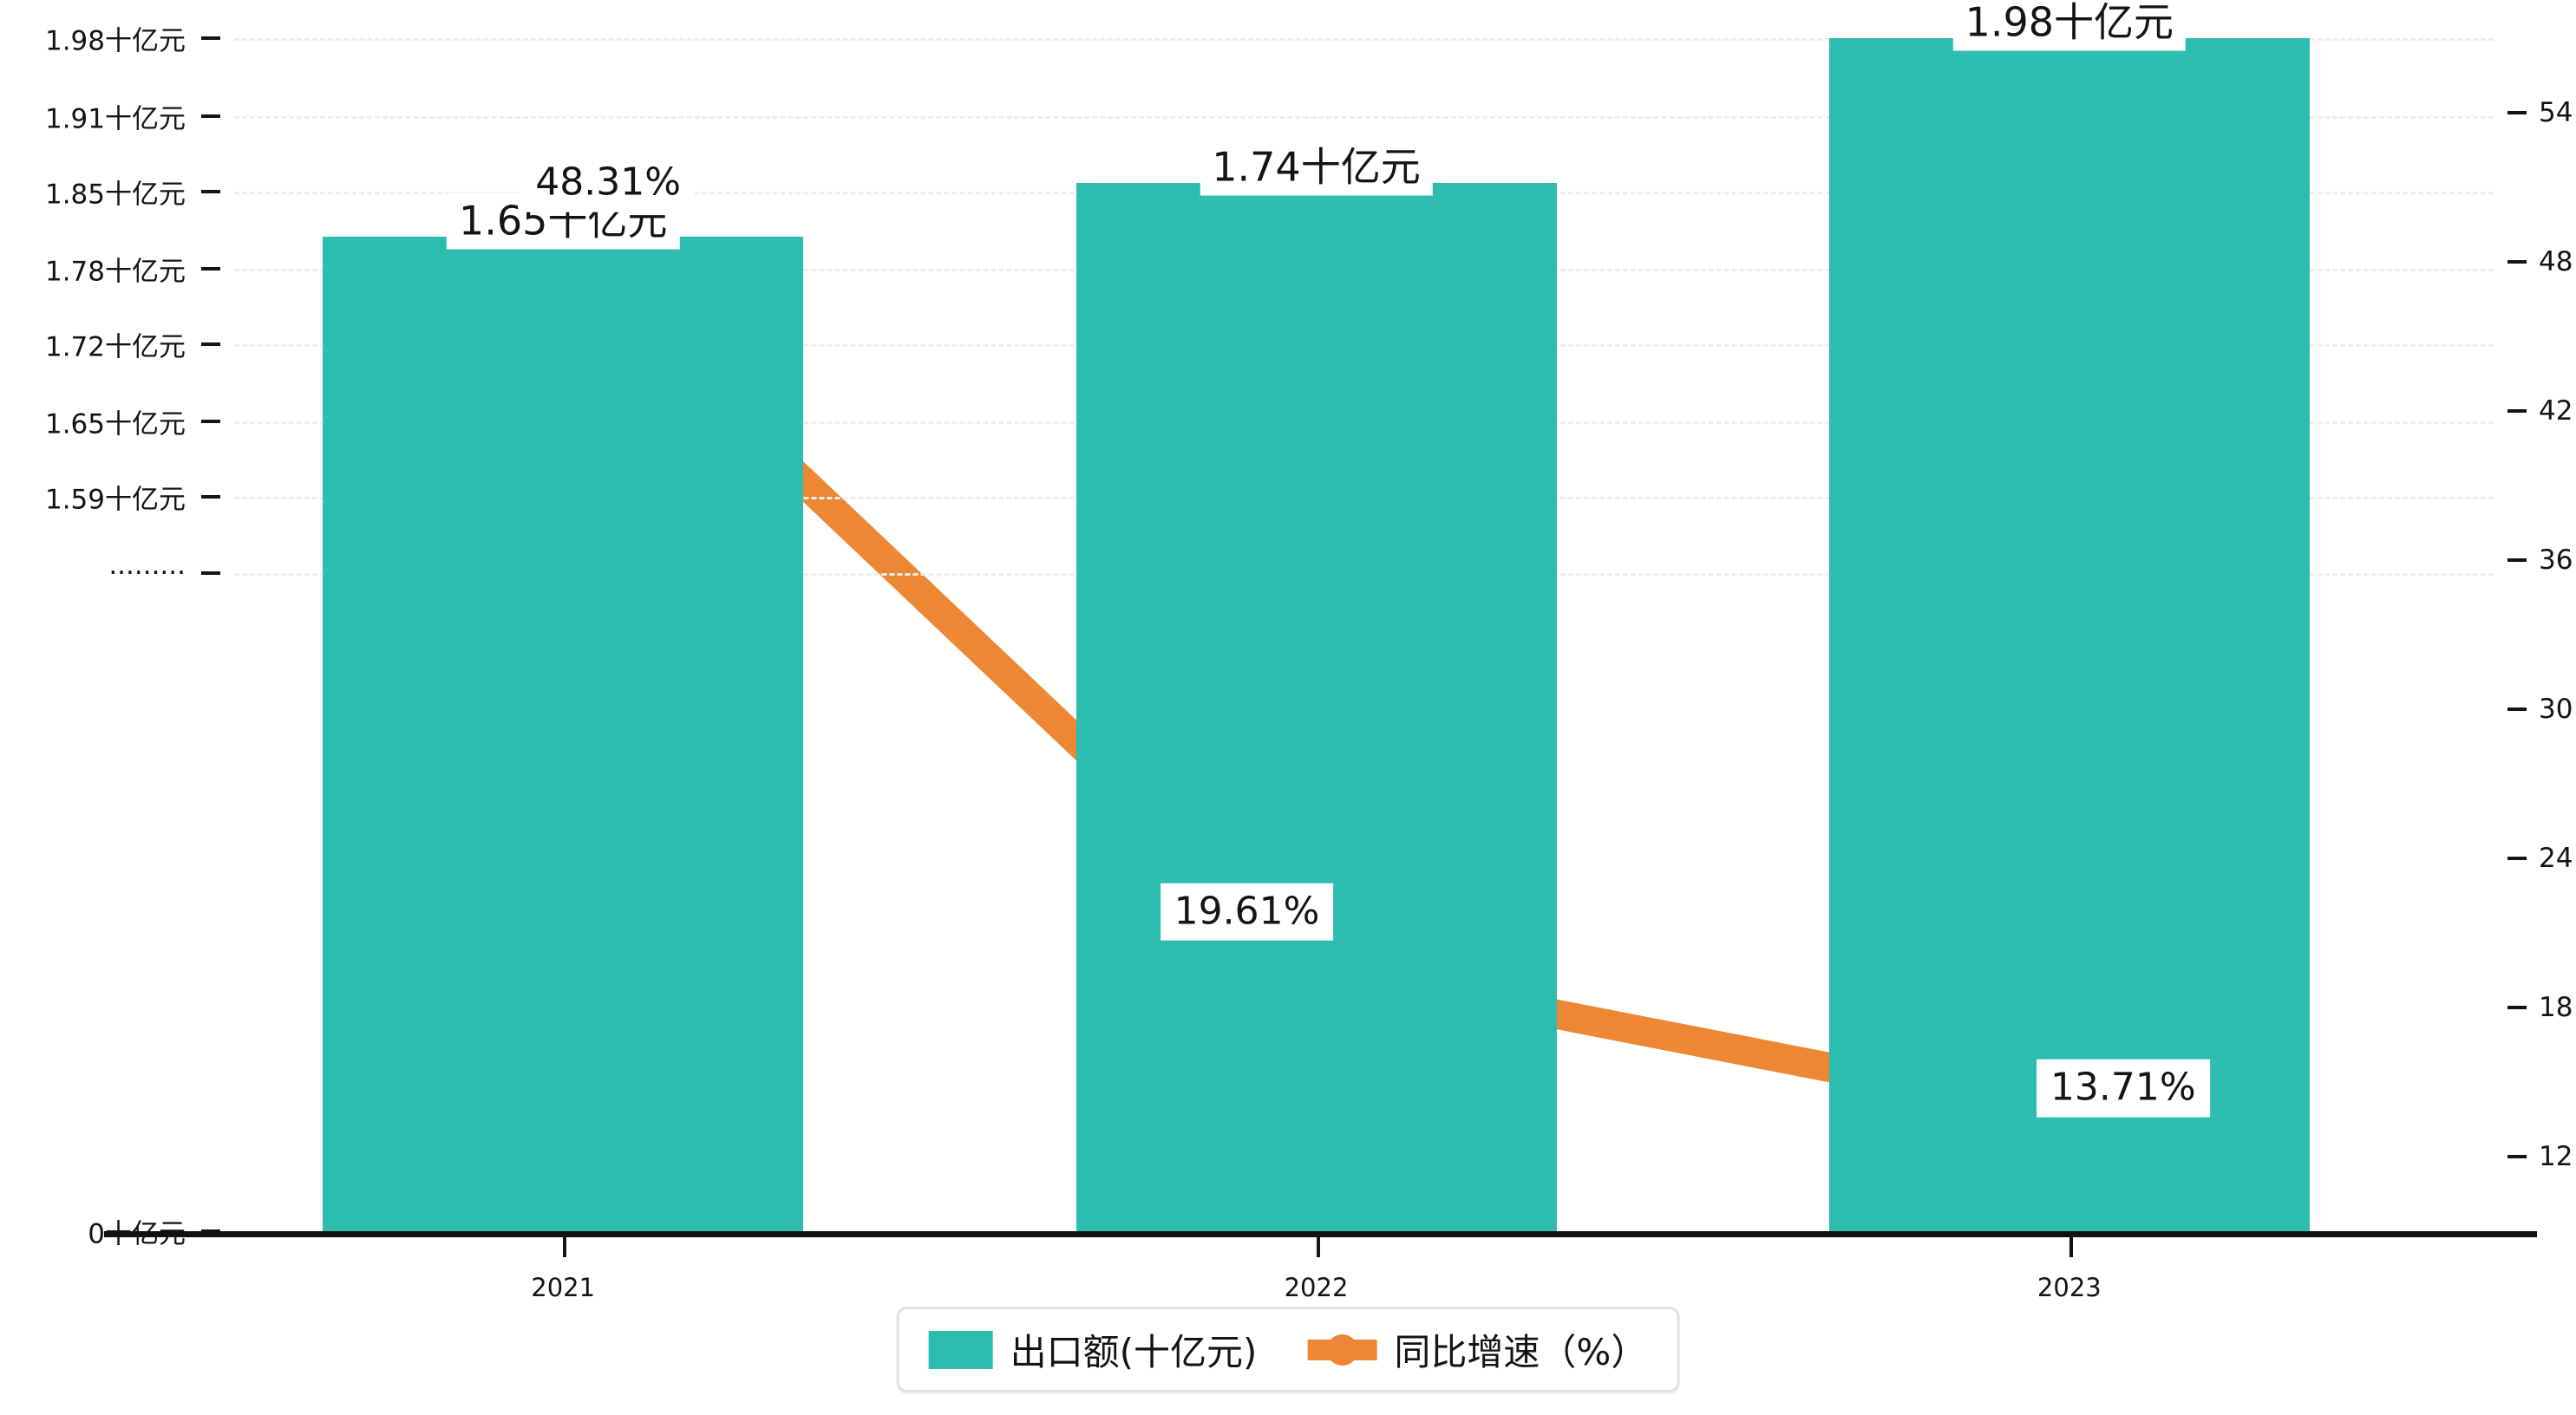 Image resolution: width=2576 pixels, height=1415 pixels. What do you see at coordinates (115, 41) in the screenshot?
I see `y-axis-left-label: 1.98十亿元` at bounding box center [115, 41].